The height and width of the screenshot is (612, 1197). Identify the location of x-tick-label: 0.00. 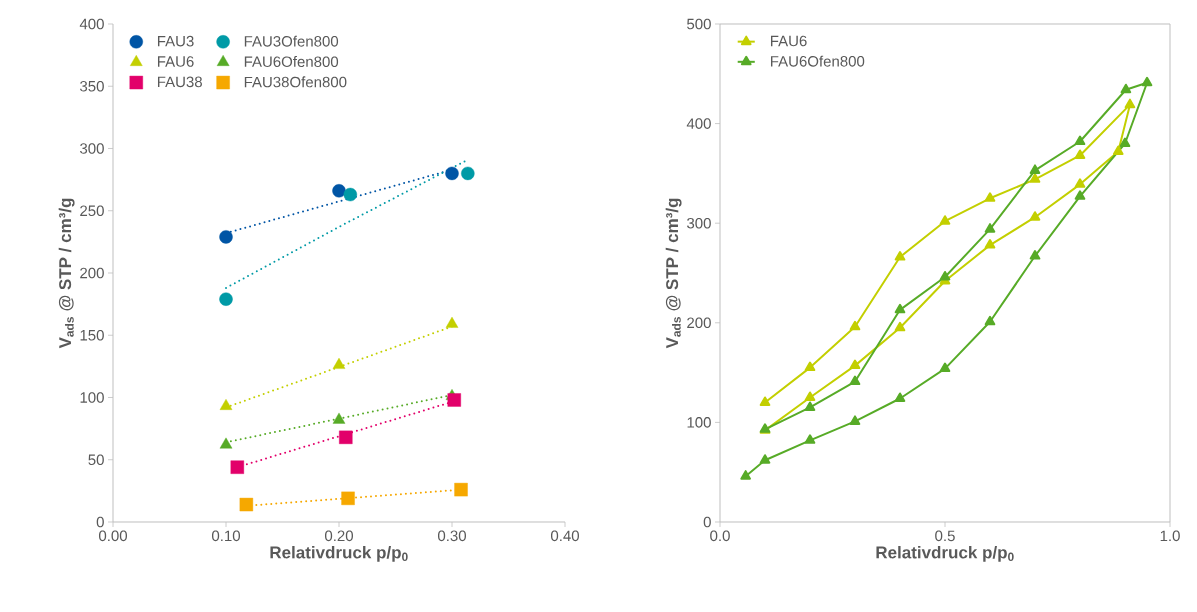
(113, 536).